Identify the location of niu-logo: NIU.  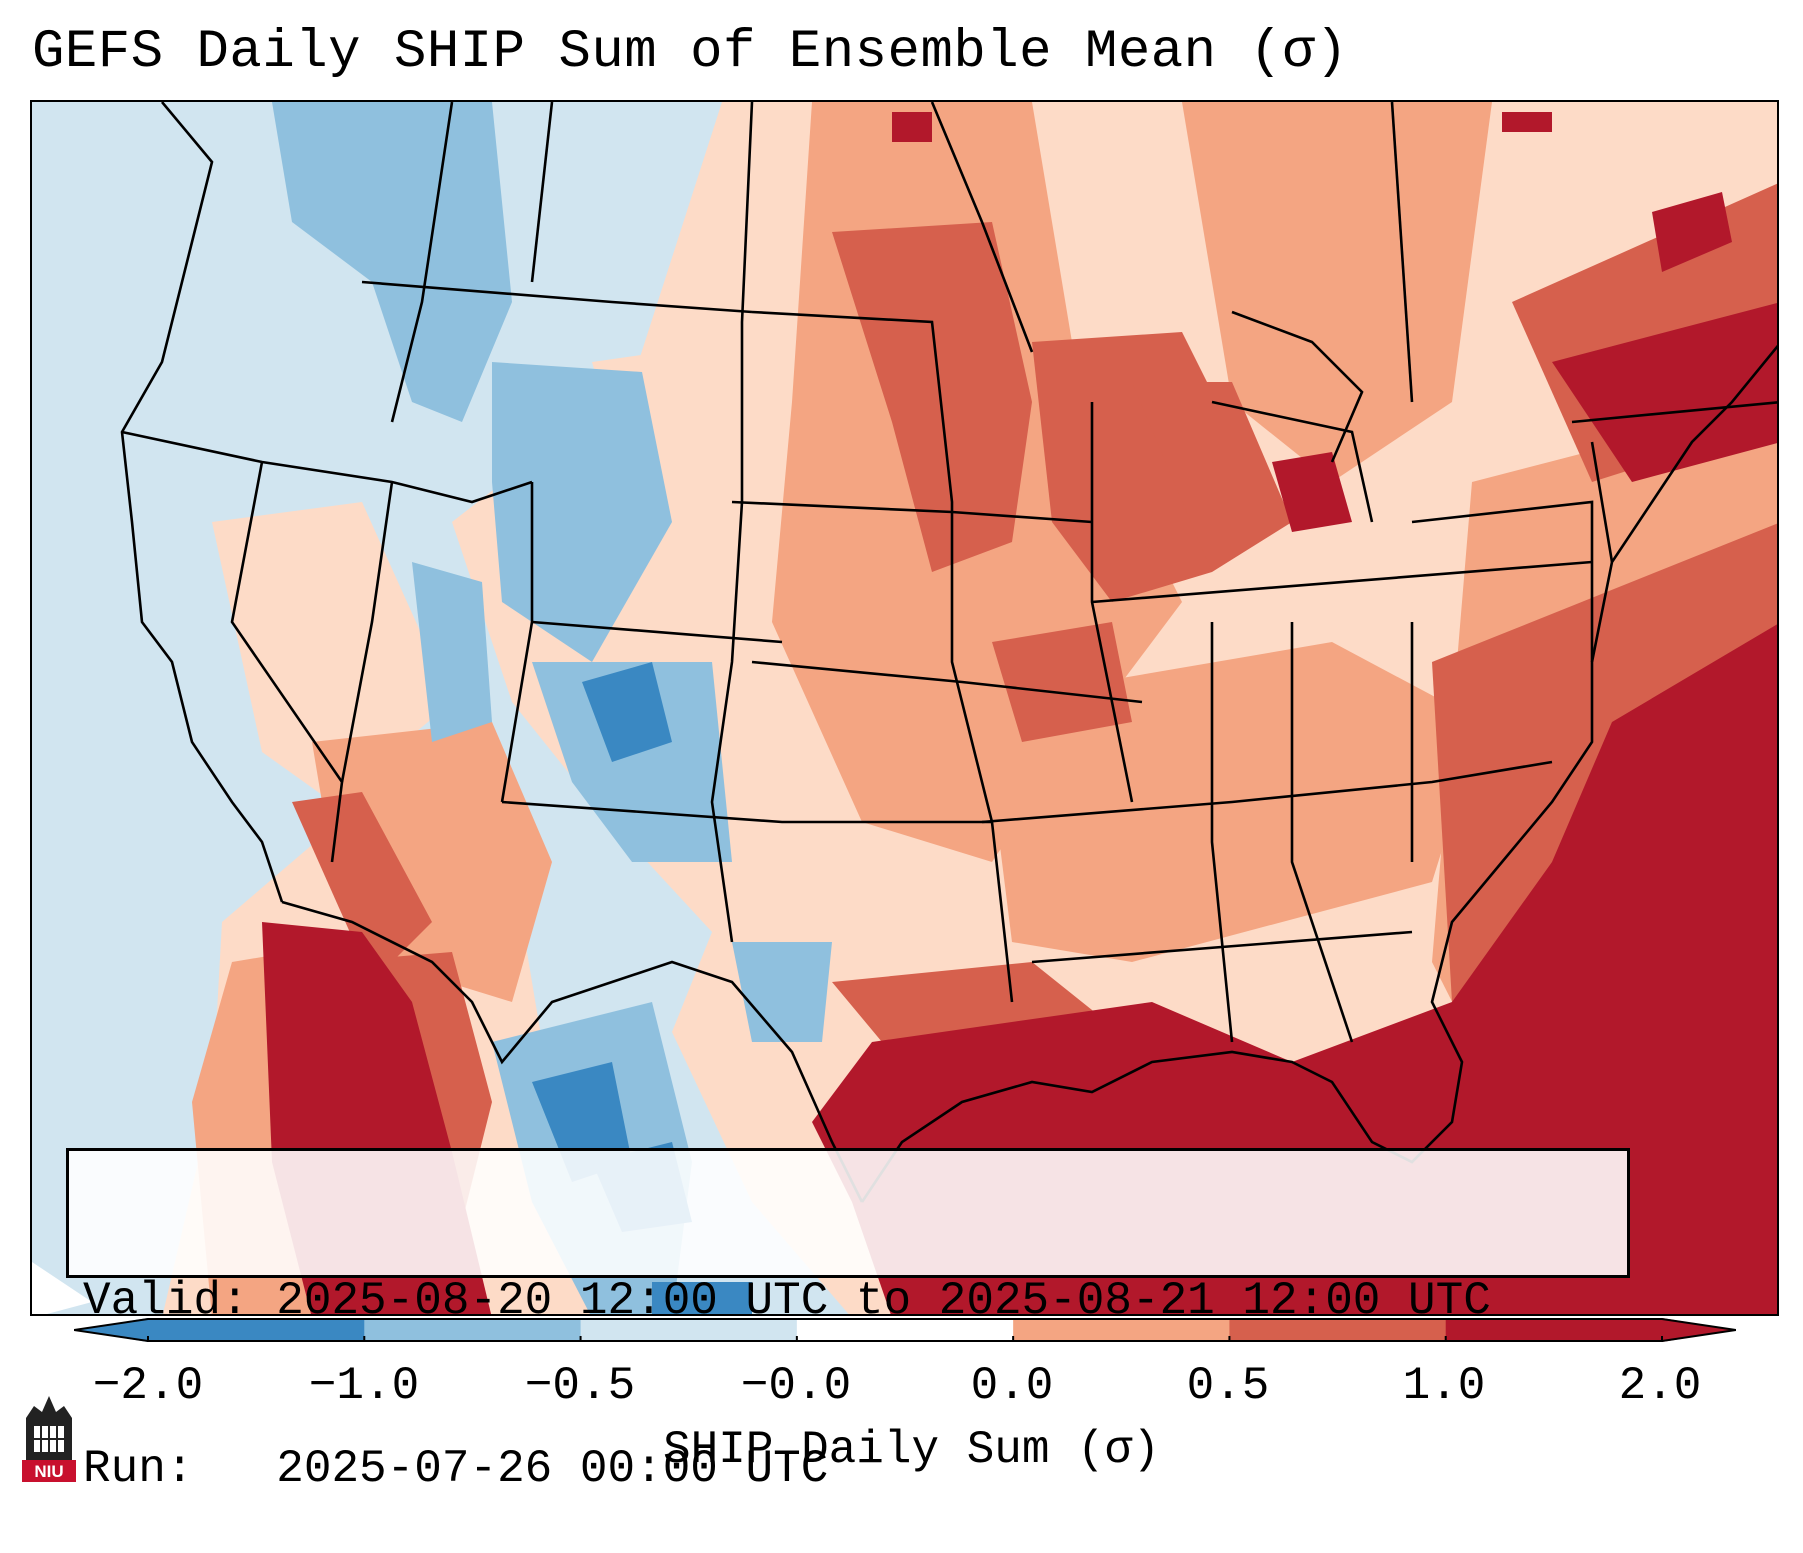
(49, 1439).